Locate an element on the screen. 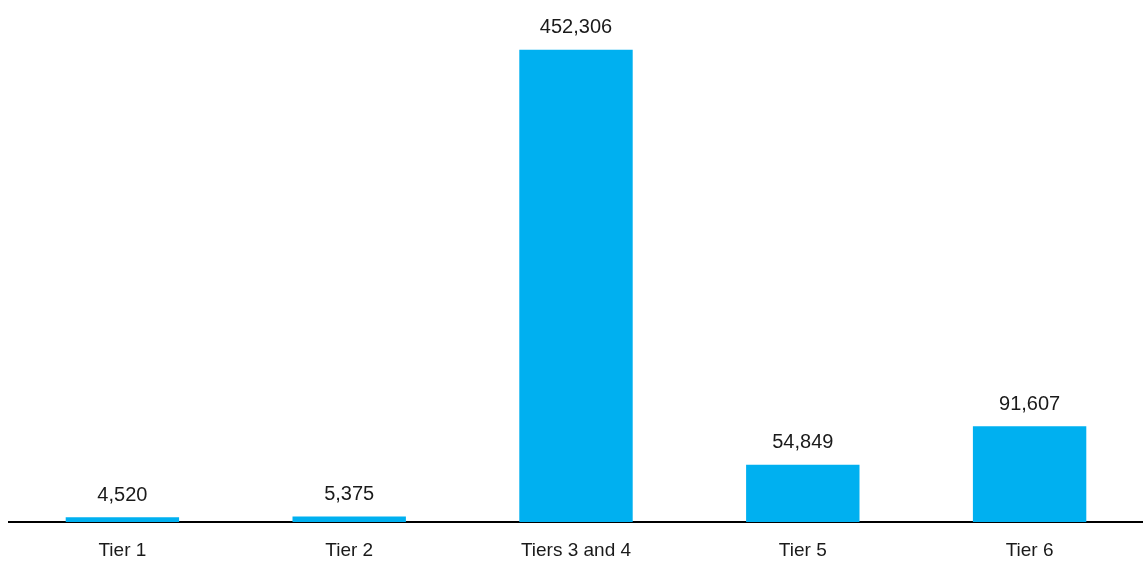 The height and width of the screenshot is (568, 1143). x-tick-label: Tiers 3 and 4 is located at coordinates (576, 549).